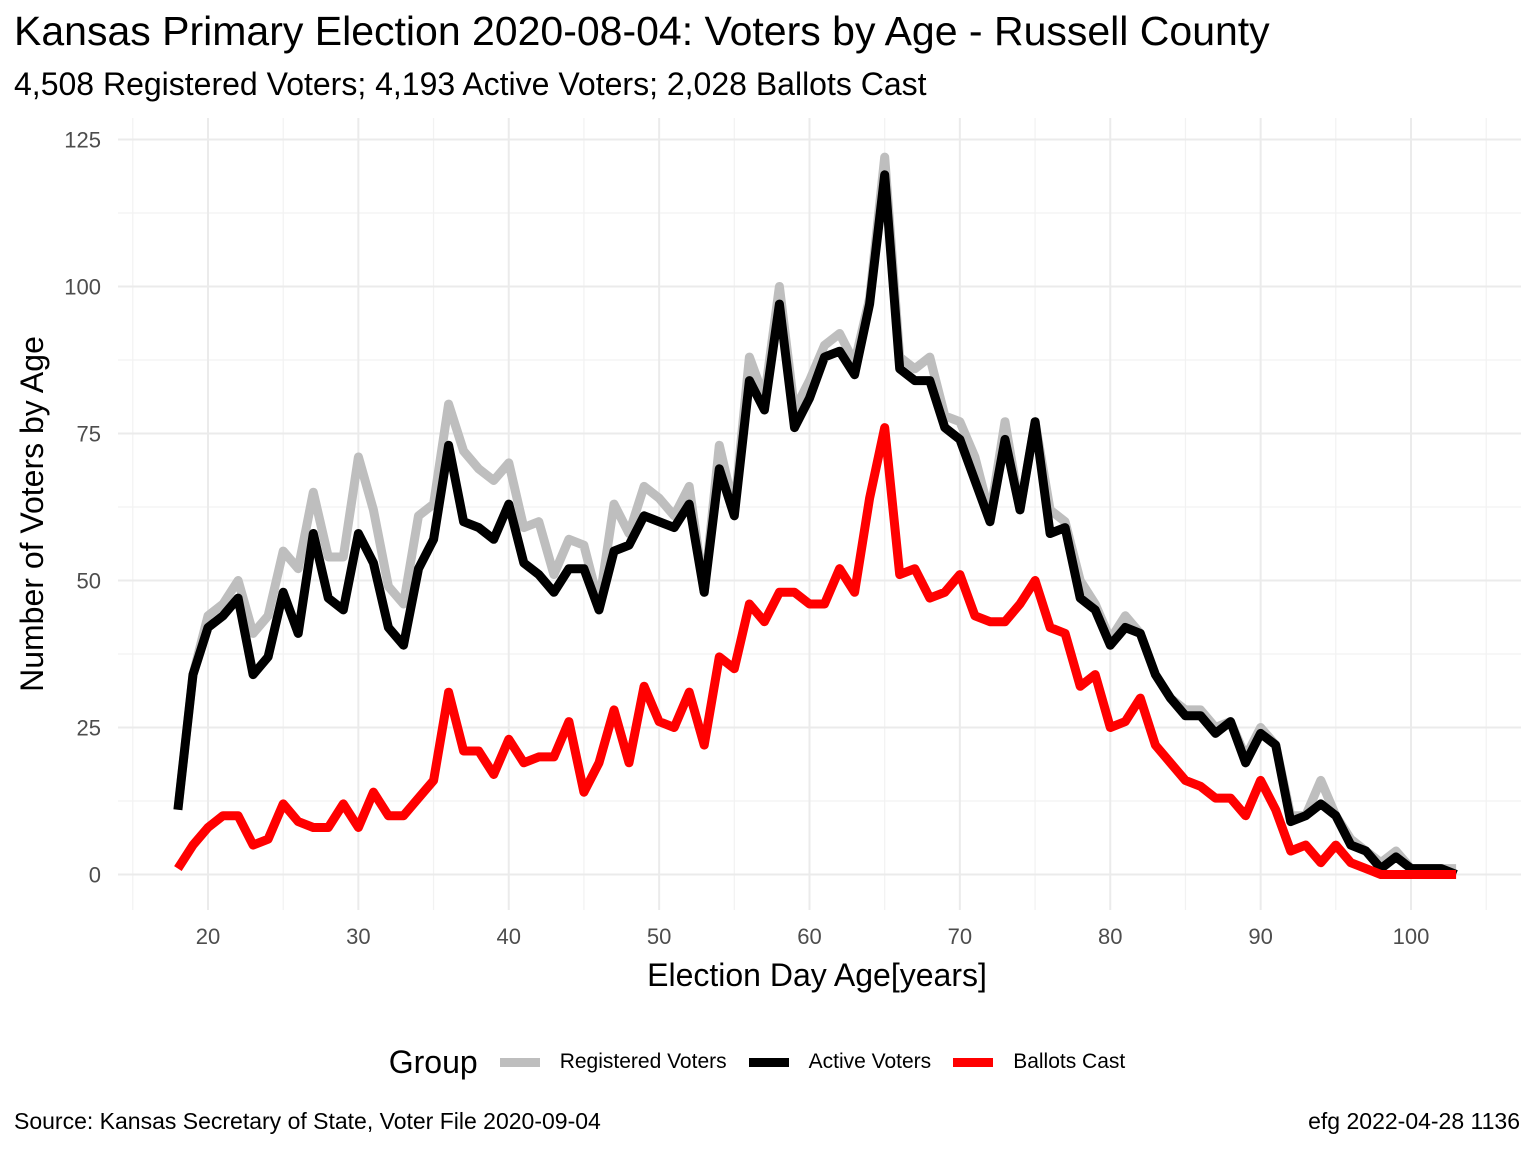 The image size is (1536, 1152). I want to click on legend-item-registered-voters: Registered Voters, so click(613, 1062).